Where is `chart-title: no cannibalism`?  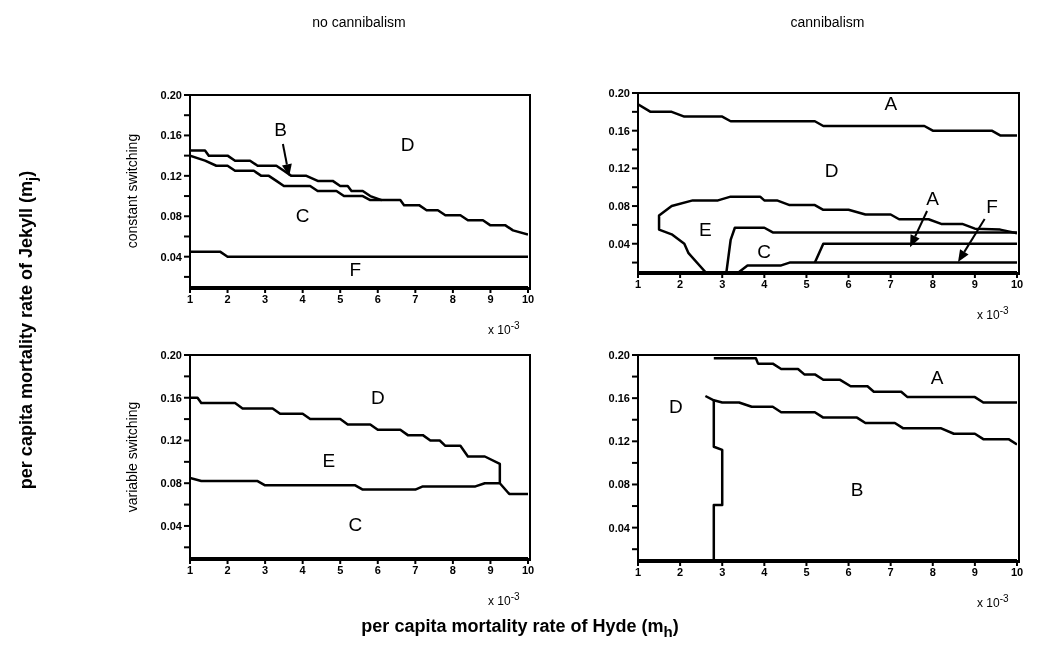 chart-title: no cannibalism is located at coordinates (359, 22).